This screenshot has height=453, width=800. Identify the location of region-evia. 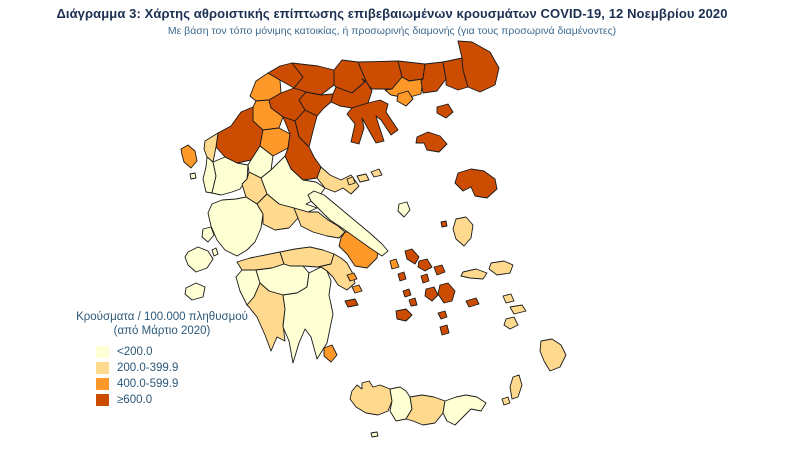
(348, 223).